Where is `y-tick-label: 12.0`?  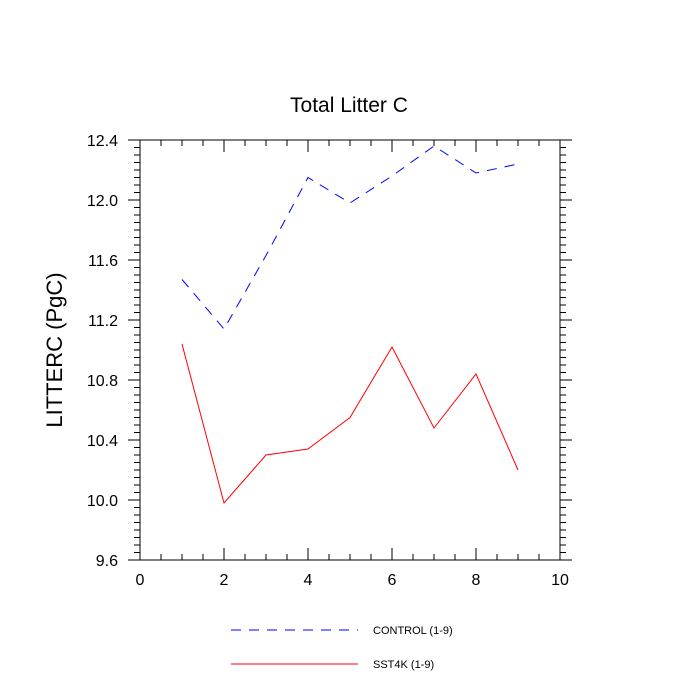 y-tick-label: 12.0 is located at coordinates (102, 201).